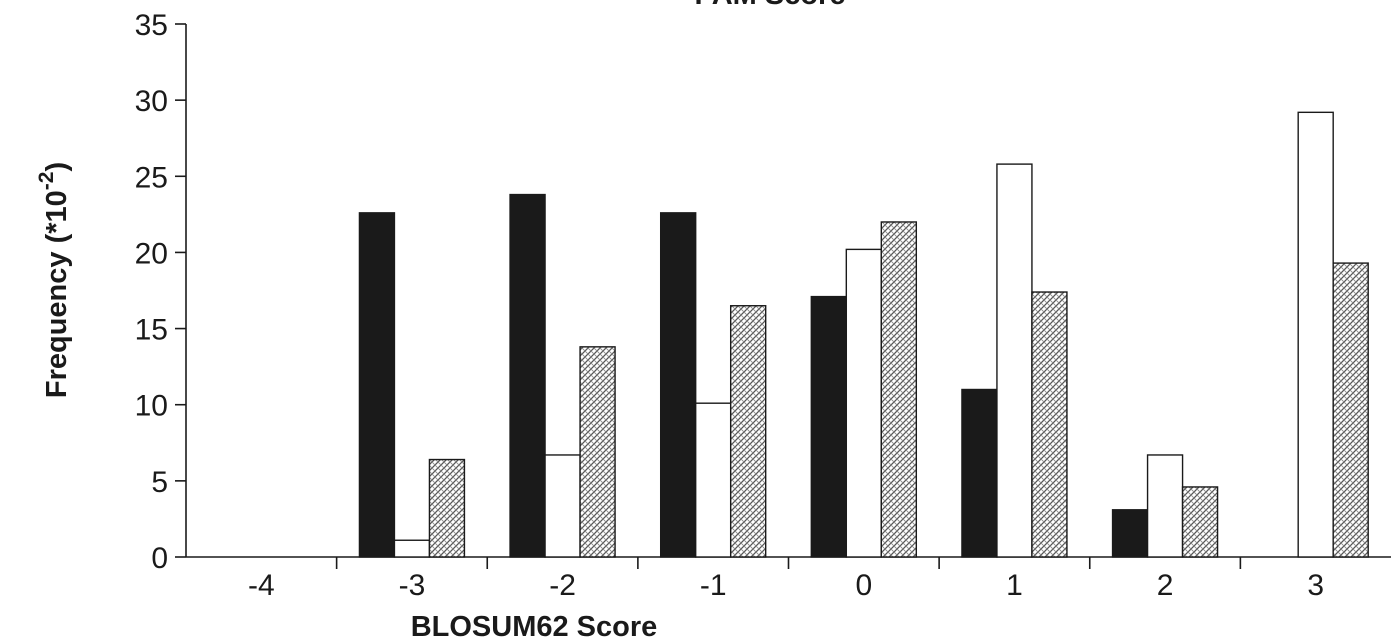  I want to click on bar-series-2--3, so click(412, 548).